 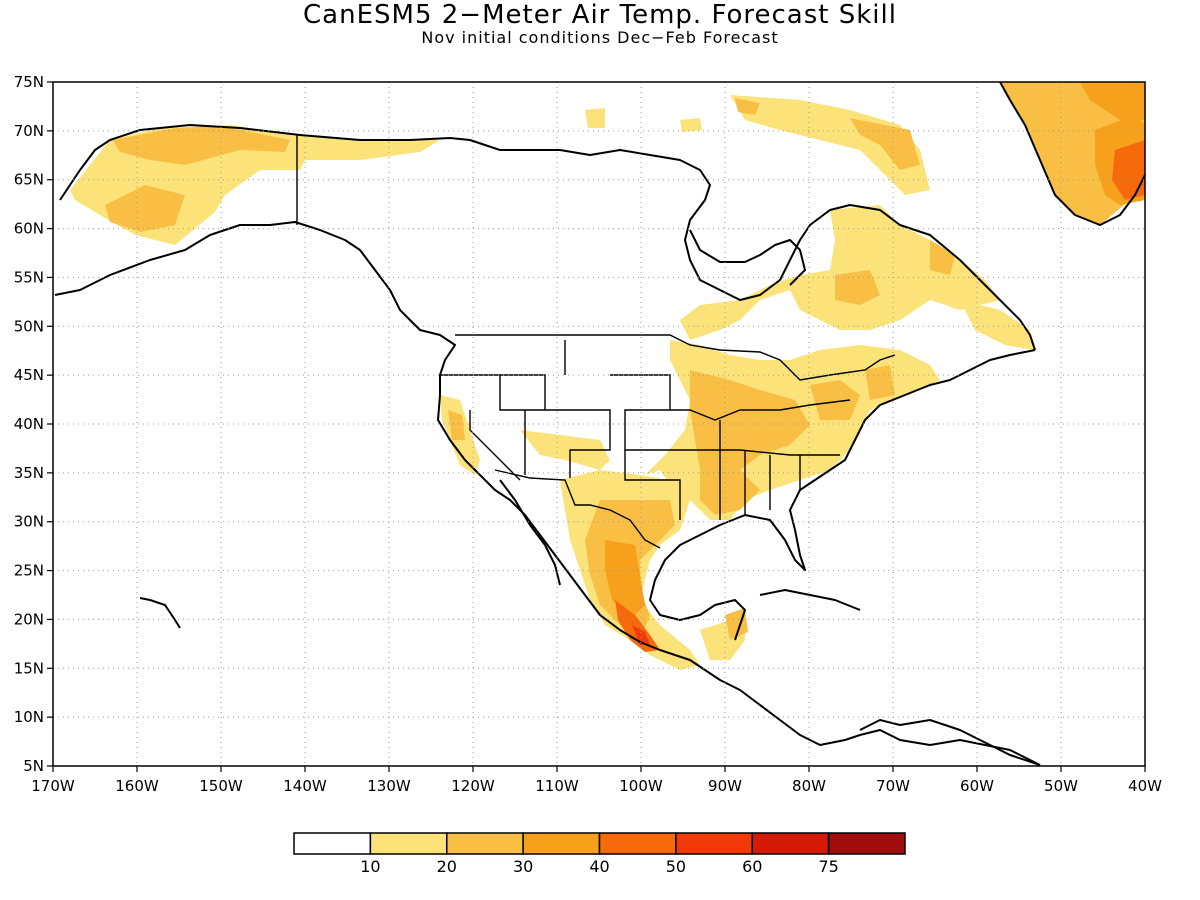 What do you see at coordinates (950, 742) in the screenshot?
I see `coast-south-america` at bounding box center [950, 742].